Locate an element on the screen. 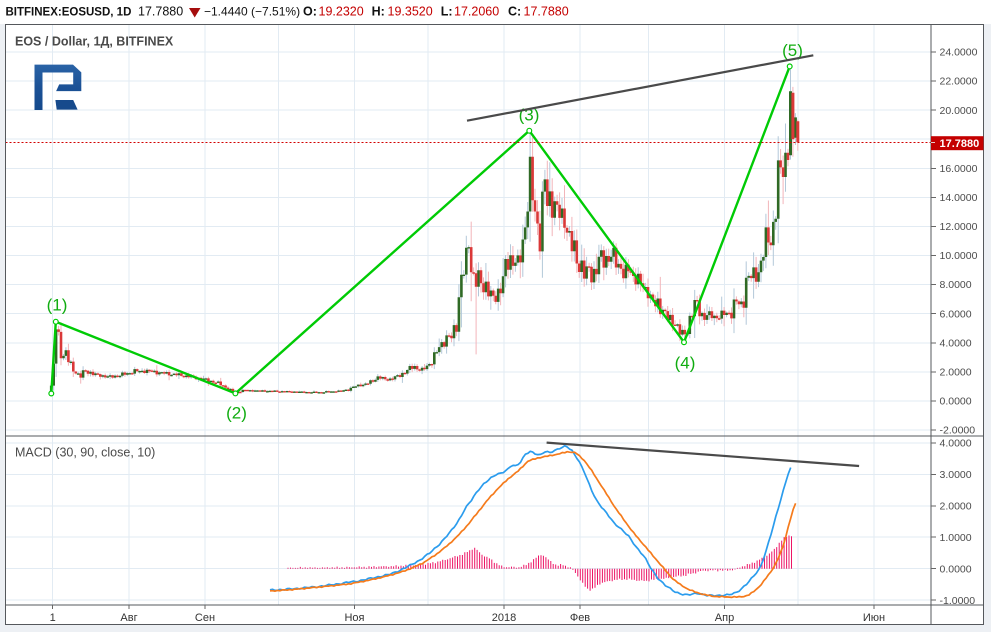  svg-text: (2) is located at coordinates (236, 413).